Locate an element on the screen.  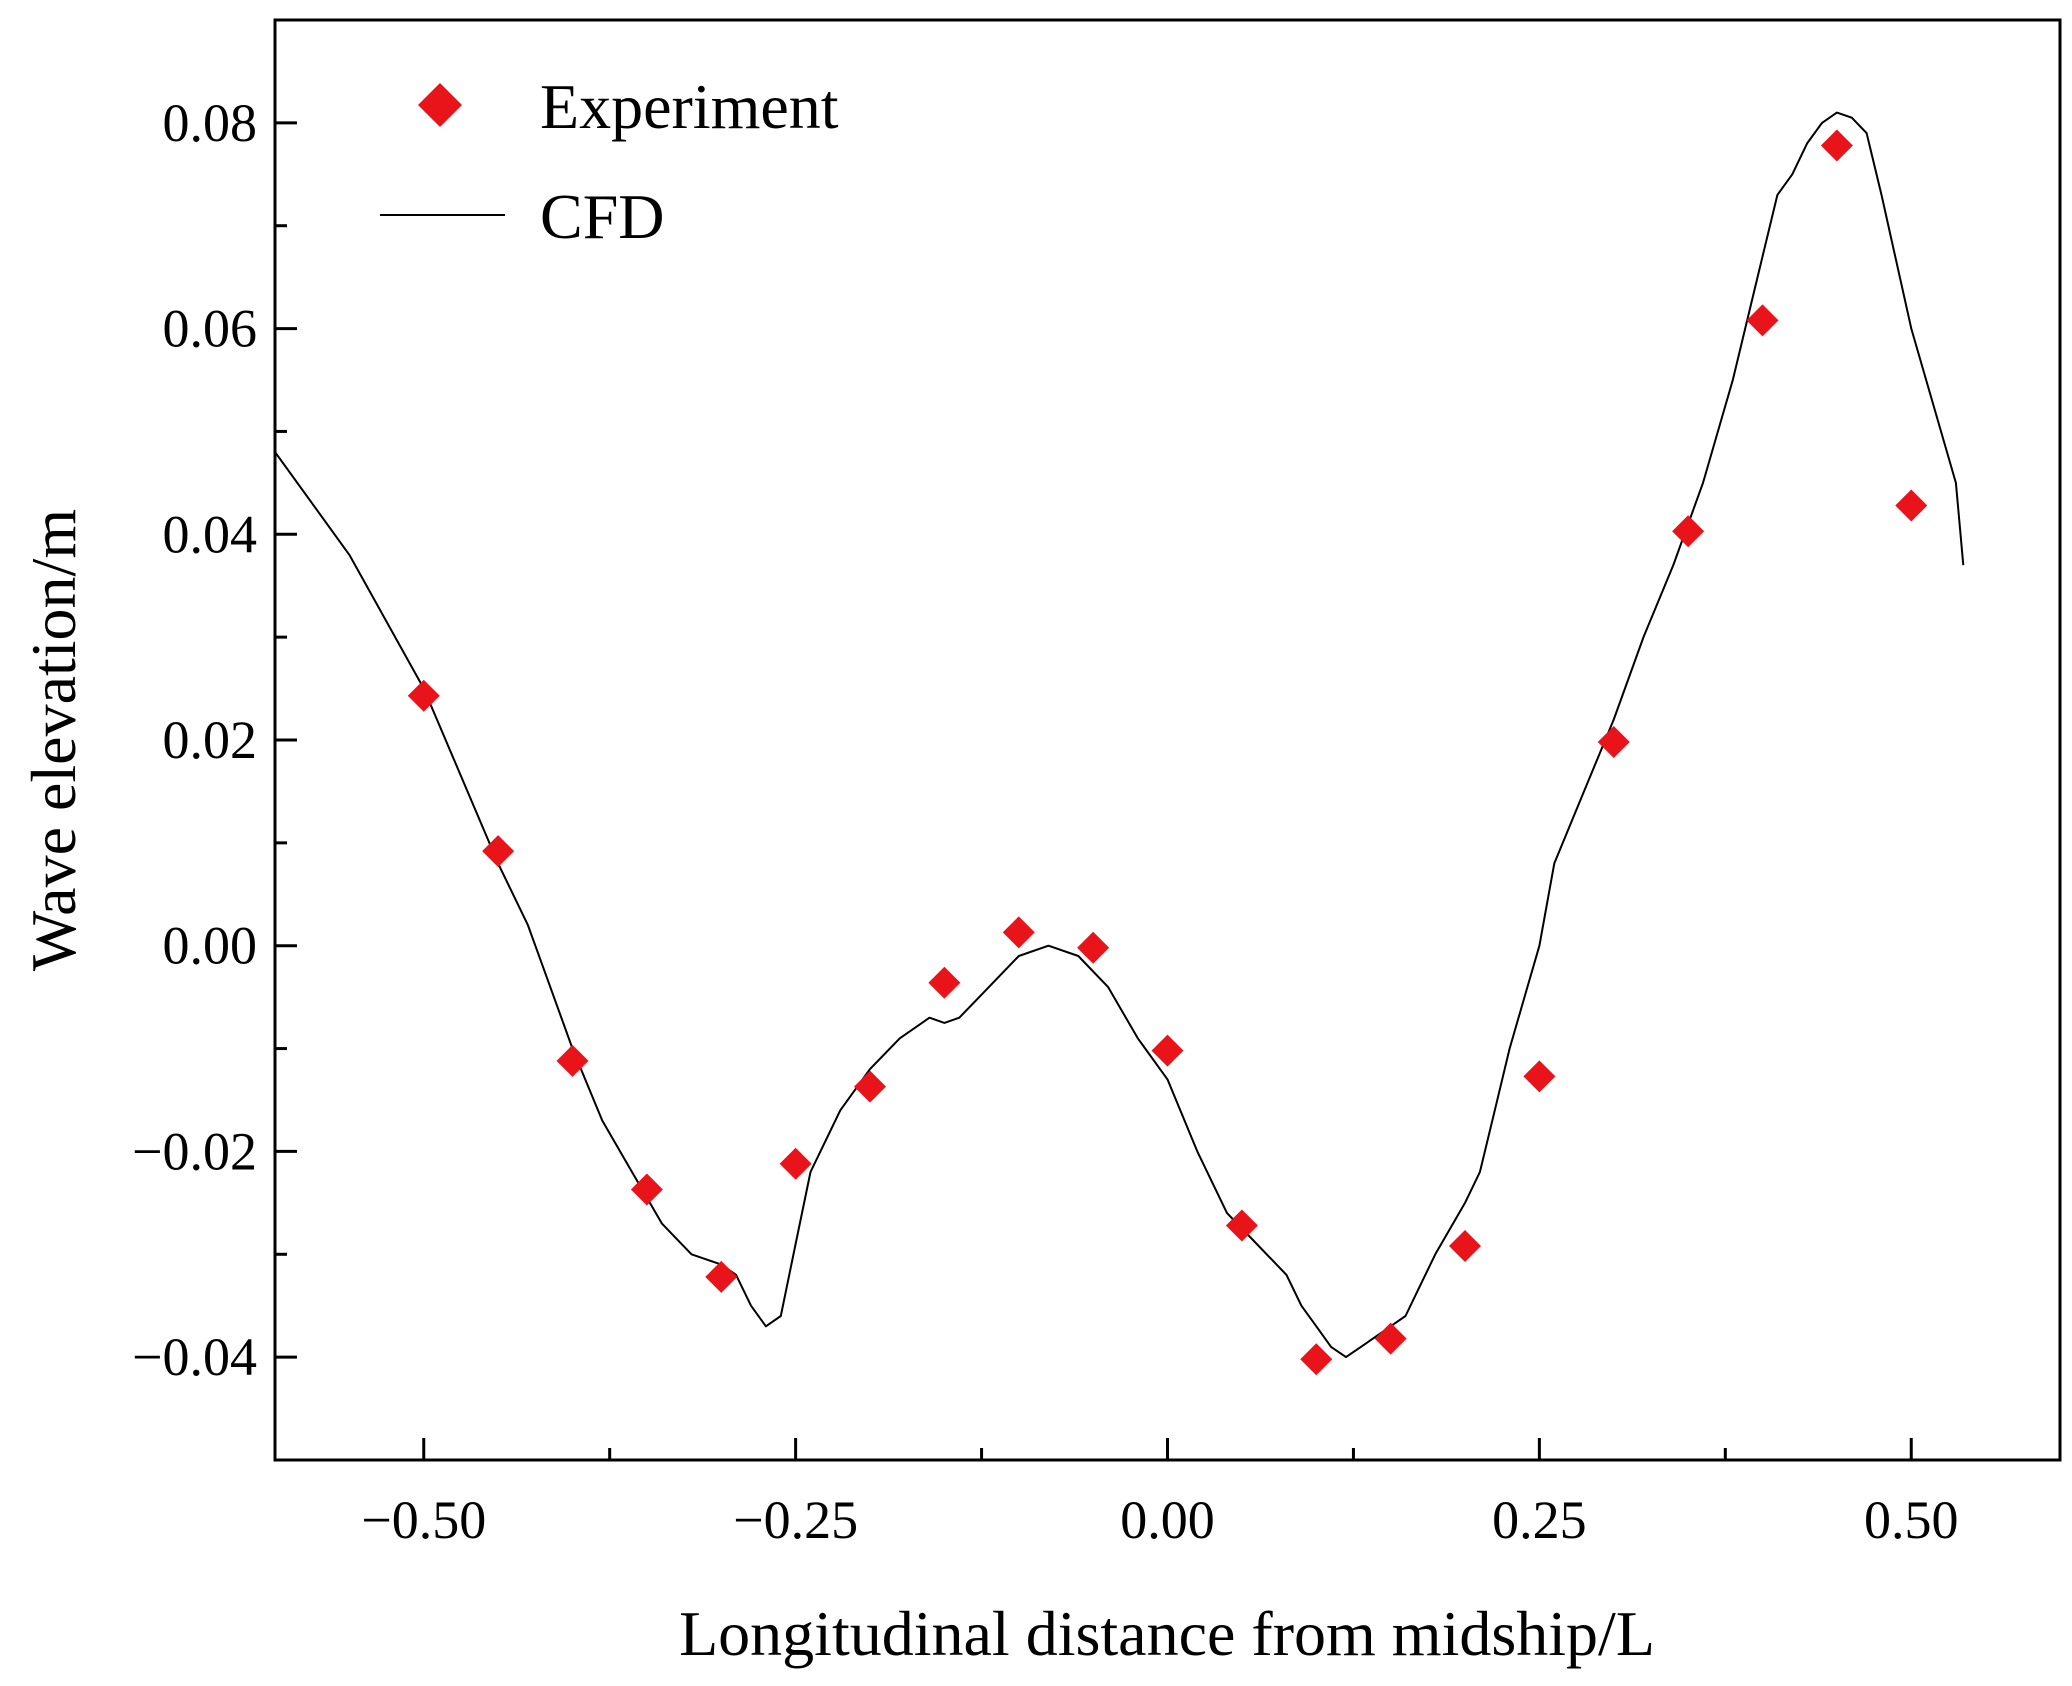
y-tick-label: −0.02 is located at coordinates (194, 1151).